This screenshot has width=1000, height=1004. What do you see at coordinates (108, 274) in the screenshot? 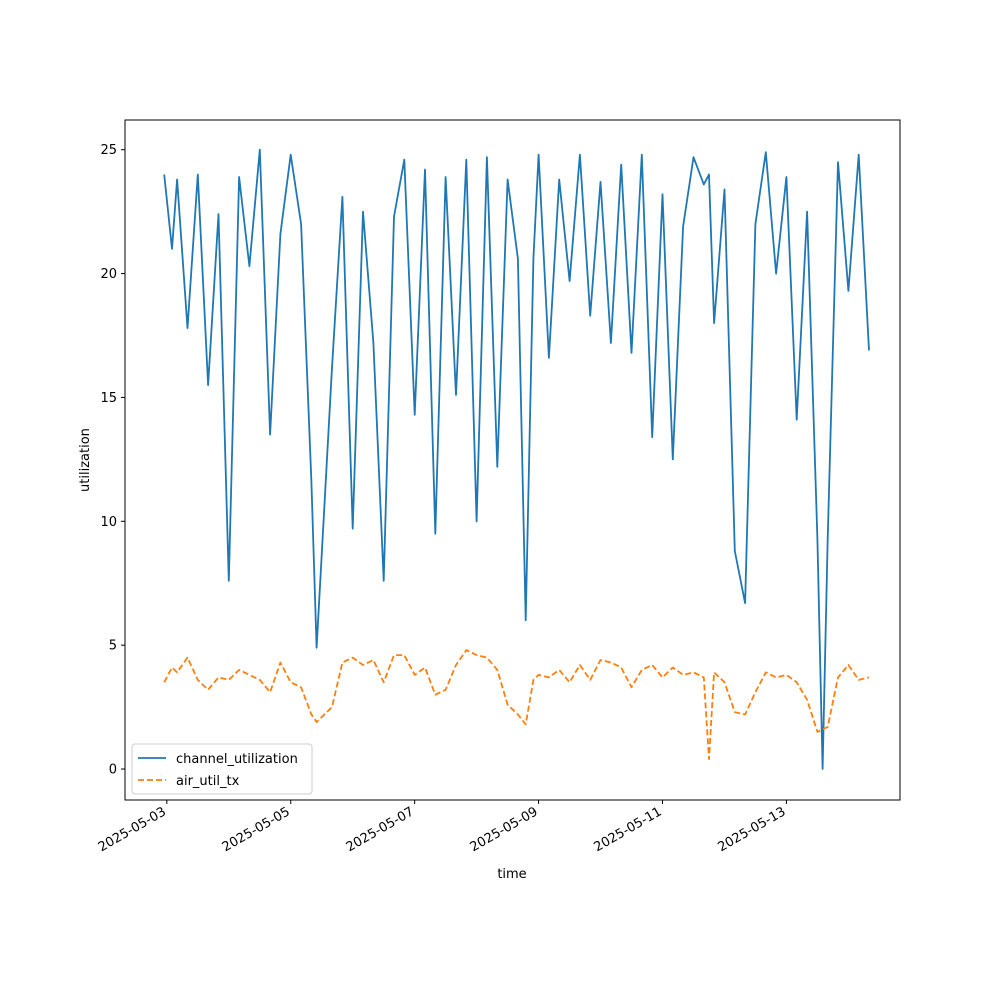
I see `y-tick-label: 20` at bounding box center [108, 274].